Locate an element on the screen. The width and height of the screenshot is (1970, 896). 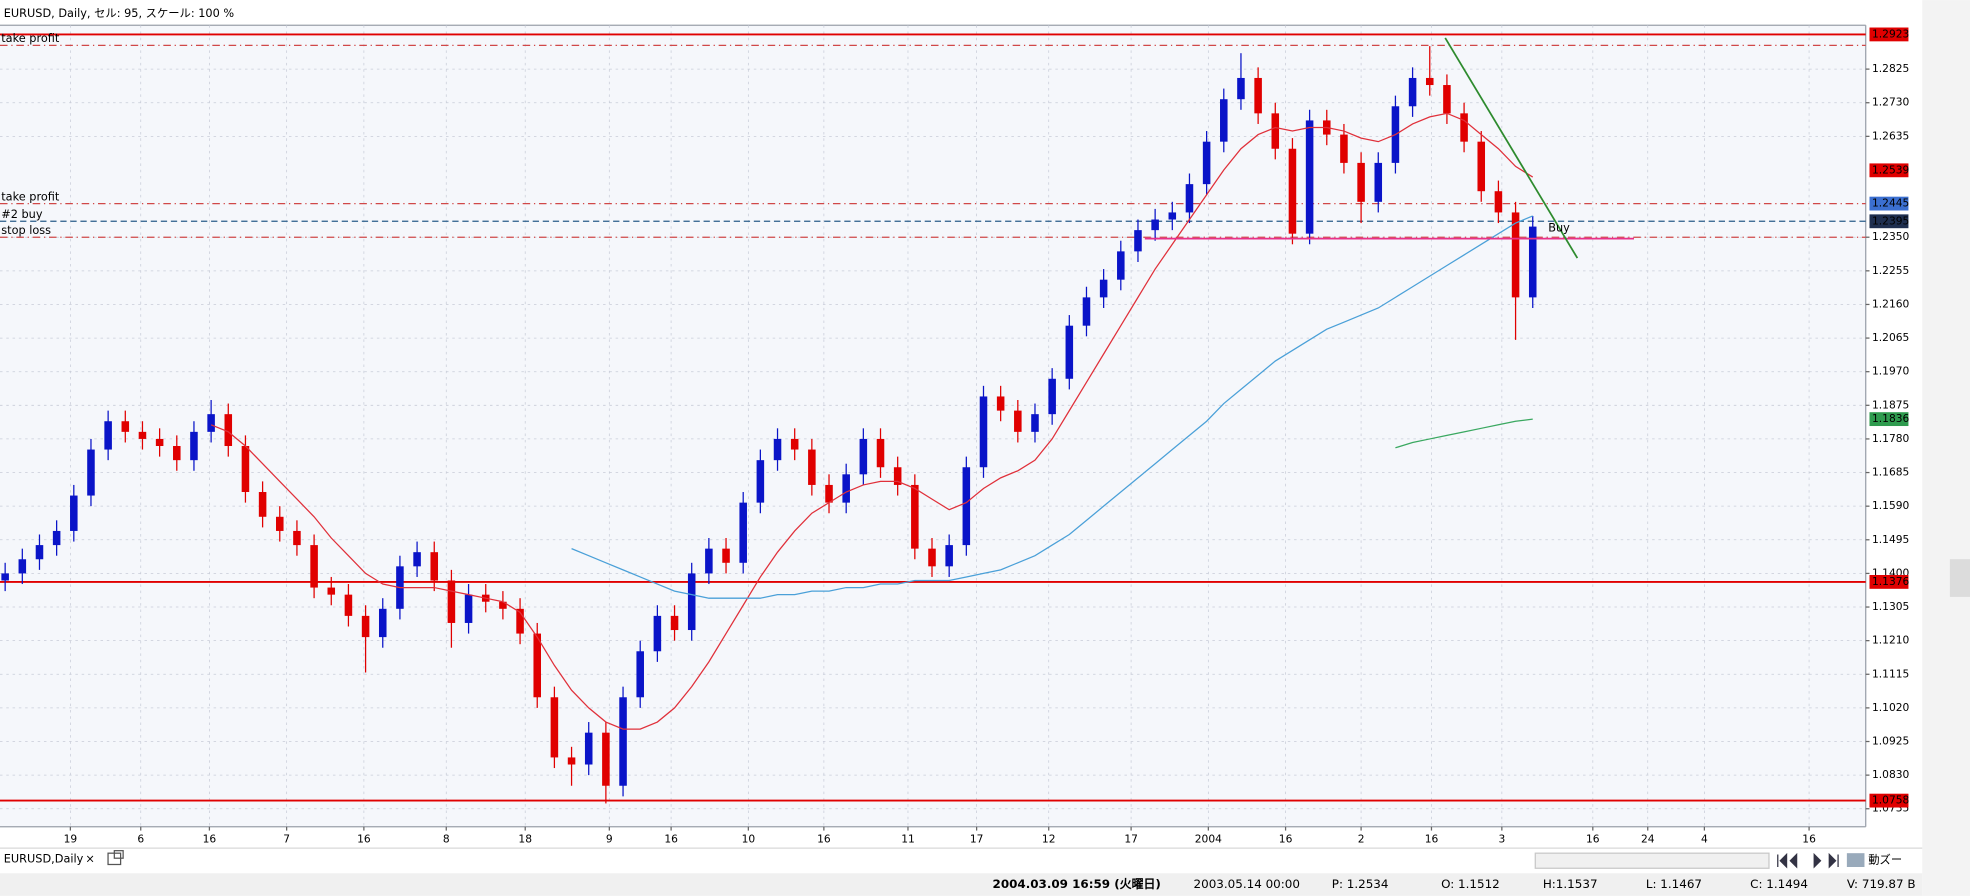
x-tick-label: 11 is located at coordinates (908, 838).